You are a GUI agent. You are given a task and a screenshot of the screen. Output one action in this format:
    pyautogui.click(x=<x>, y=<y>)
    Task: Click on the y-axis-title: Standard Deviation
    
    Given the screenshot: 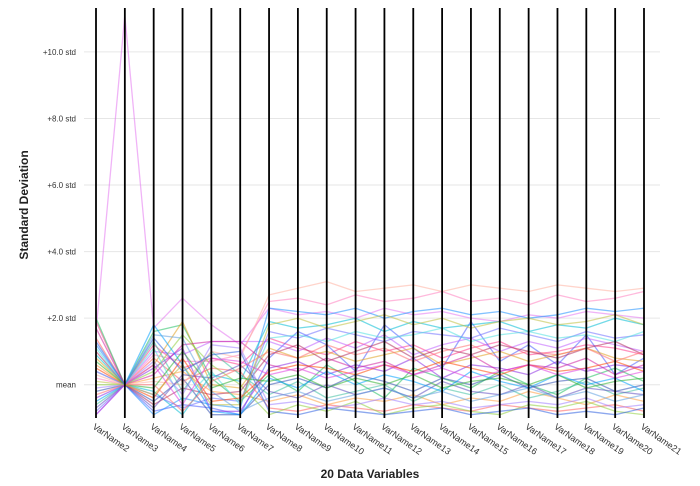 What is the action you would take?
    pyautogui.click(x=24, y=204)
    